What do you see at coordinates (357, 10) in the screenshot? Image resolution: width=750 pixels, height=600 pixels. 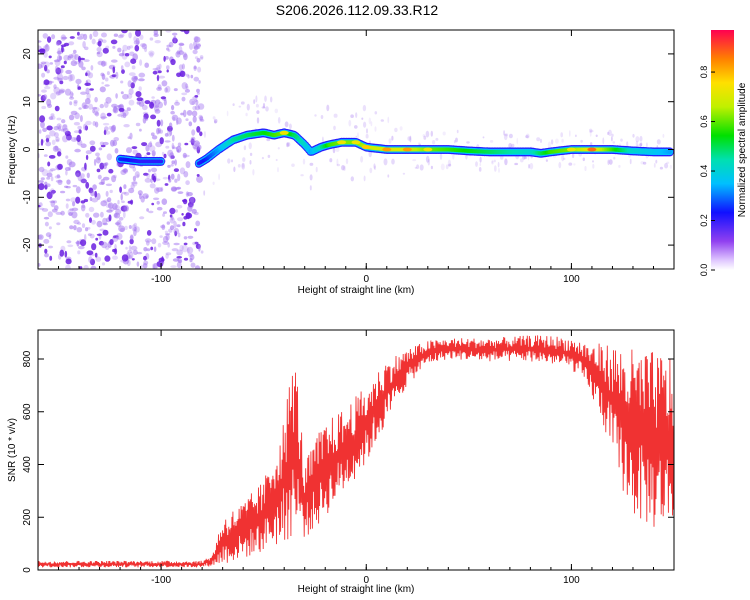 I see `figure-title: S206.2026.112.09.33.R12` at bounding box center [357, 10].